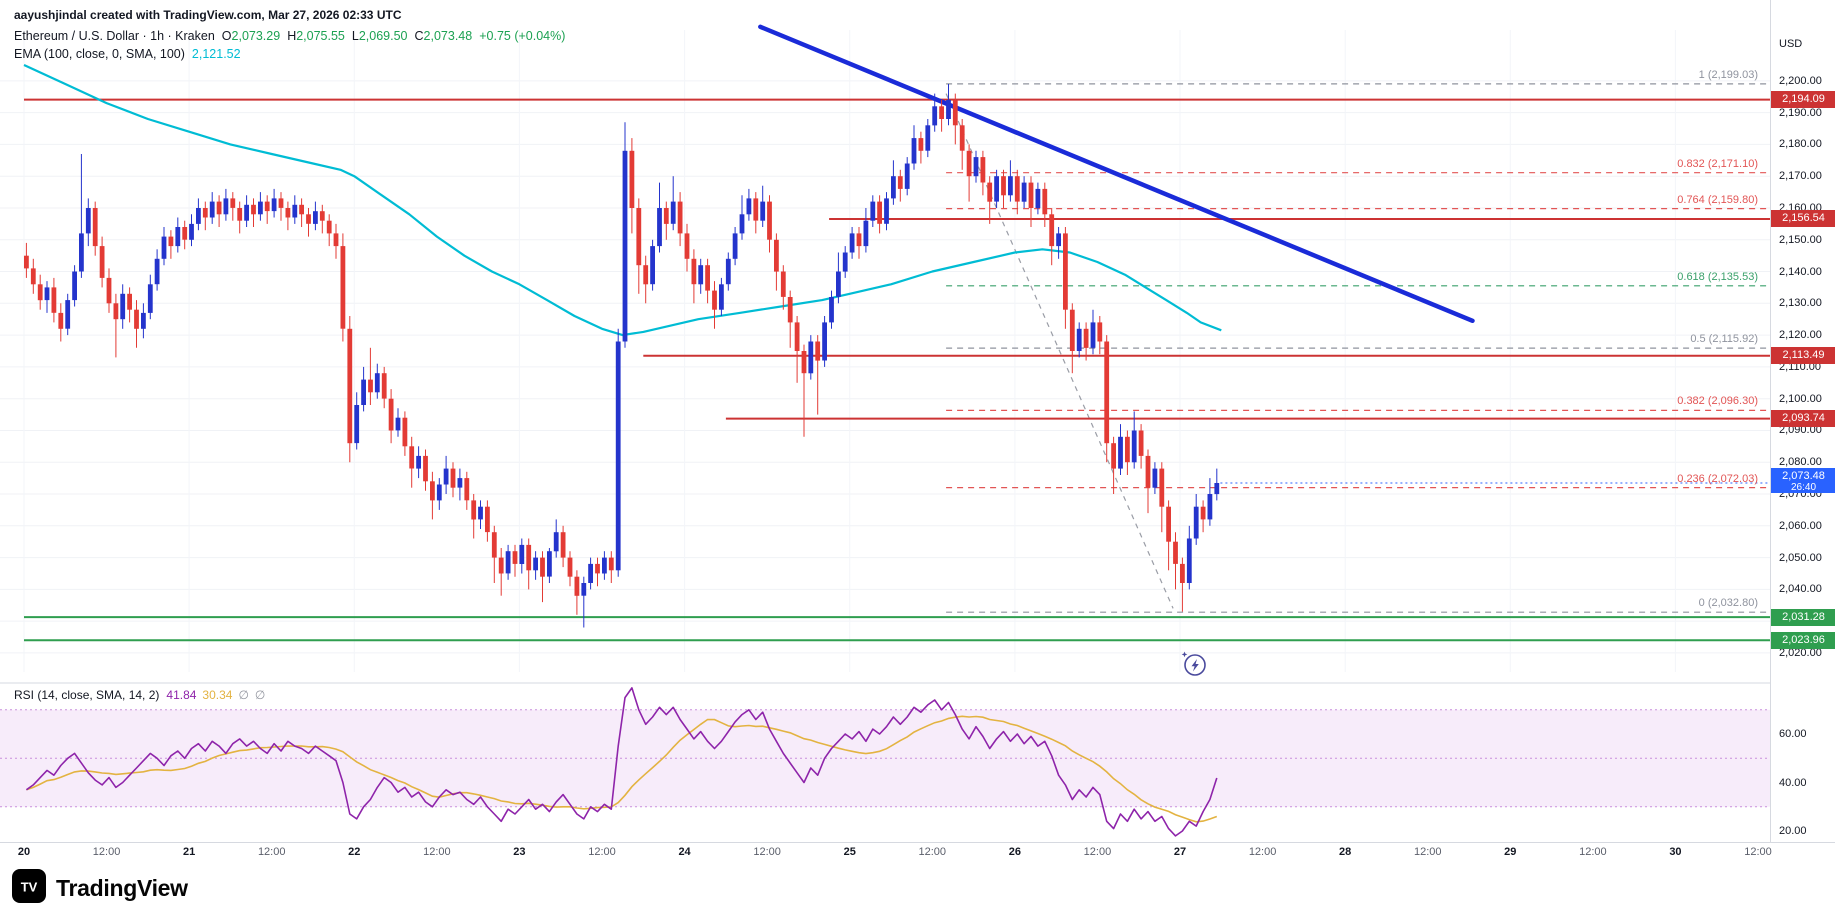 The height and width of the screenshot is (917, 1835). What do you see at coordinates (1724, 339) in the screenshot?
I see `fib-label: 0.5 (2,115.92)` at bounding box center [1724, 339].